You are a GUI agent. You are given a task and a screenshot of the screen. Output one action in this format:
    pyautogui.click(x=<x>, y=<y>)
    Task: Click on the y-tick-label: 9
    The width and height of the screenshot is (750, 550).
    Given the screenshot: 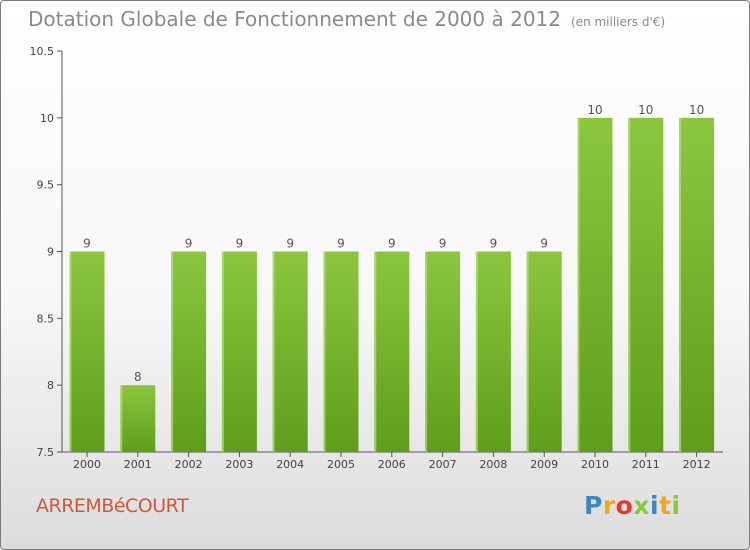 What is the action you would take?
    pyautogui.click(x=50, y=252)
    